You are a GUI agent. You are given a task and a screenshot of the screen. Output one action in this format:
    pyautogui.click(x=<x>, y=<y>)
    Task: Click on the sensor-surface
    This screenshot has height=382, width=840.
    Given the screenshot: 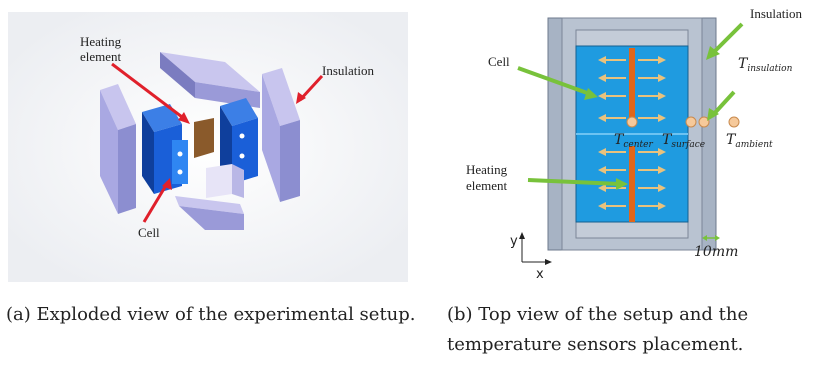 What is the action you would take?
    pyautogui.click(x=691, y=122)
    